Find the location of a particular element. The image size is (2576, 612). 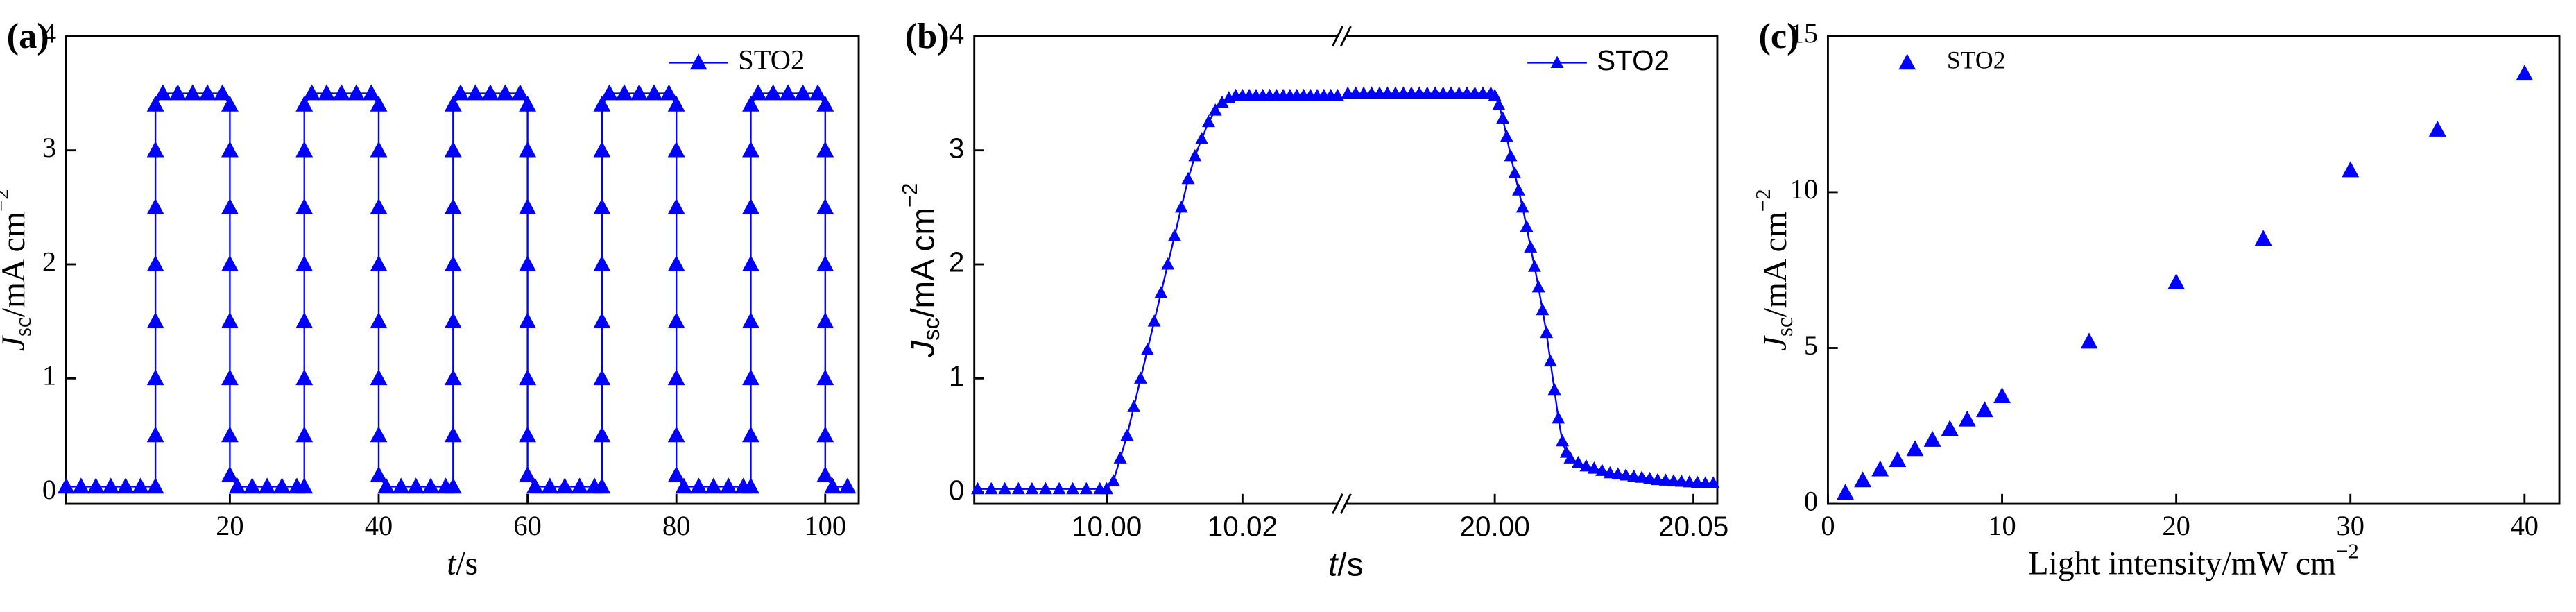

axis-label-part: −2 is located at coordinates (6, 200).